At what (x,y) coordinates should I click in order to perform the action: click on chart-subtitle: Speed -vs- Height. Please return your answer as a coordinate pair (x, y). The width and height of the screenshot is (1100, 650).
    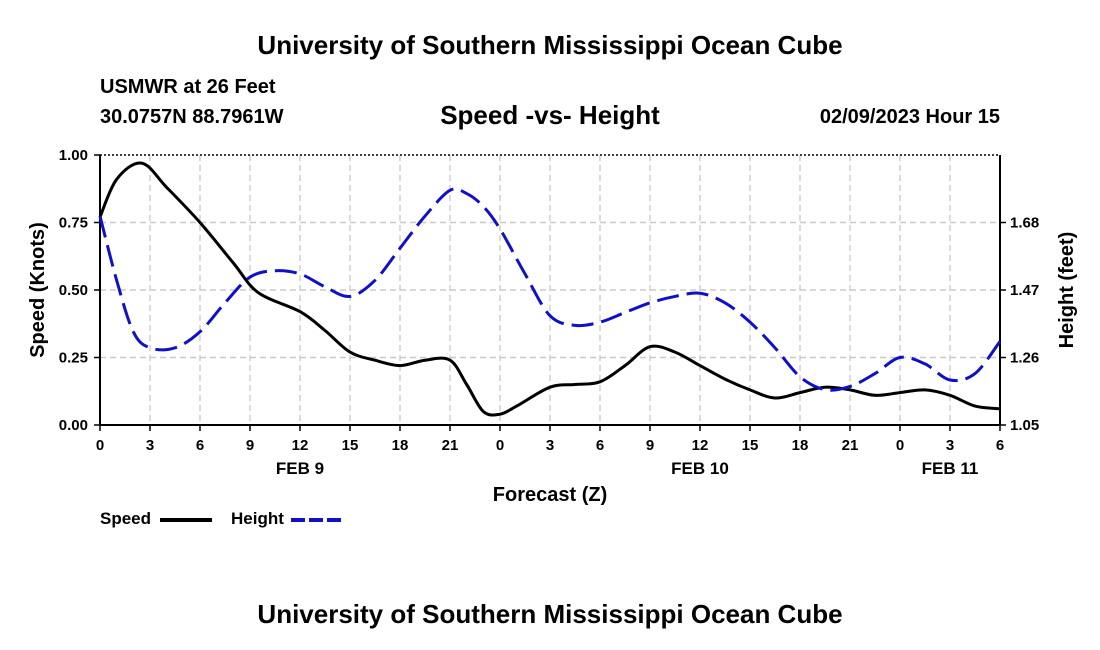
    Looking at the image, I should click on (550, 115).